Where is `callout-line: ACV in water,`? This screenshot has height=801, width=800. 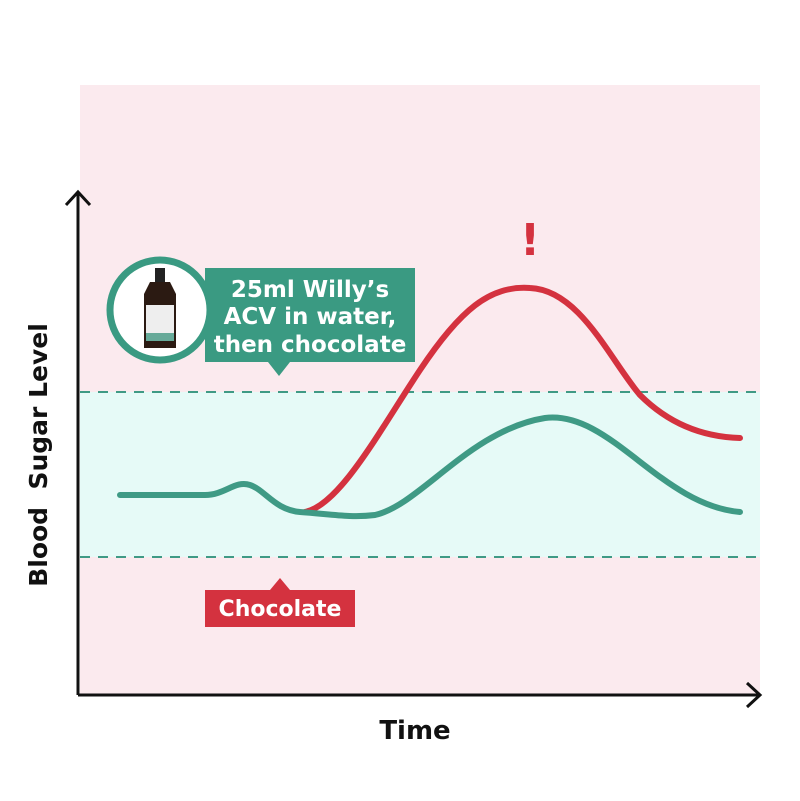 callout-line: ACV in water, is located at coordinates (310, 317).